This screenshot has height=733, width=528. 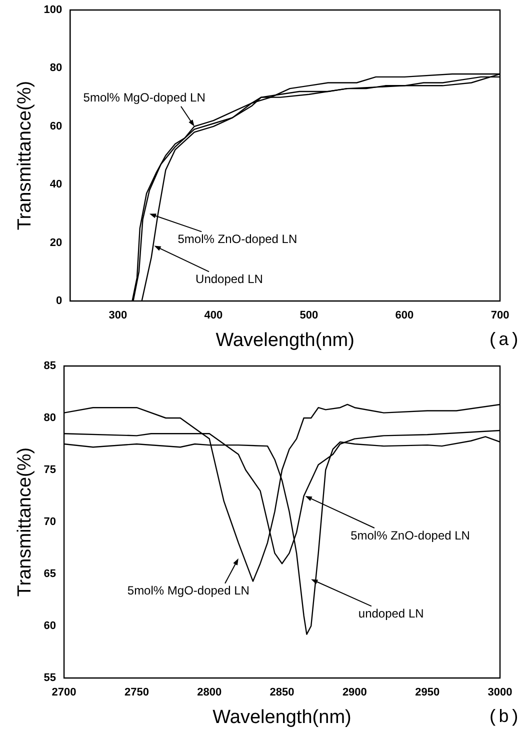 What do you see at coordinates (136, 692) in the screenshot?
I see `x-tick-label: 2750` at bounding box center [136, 692].